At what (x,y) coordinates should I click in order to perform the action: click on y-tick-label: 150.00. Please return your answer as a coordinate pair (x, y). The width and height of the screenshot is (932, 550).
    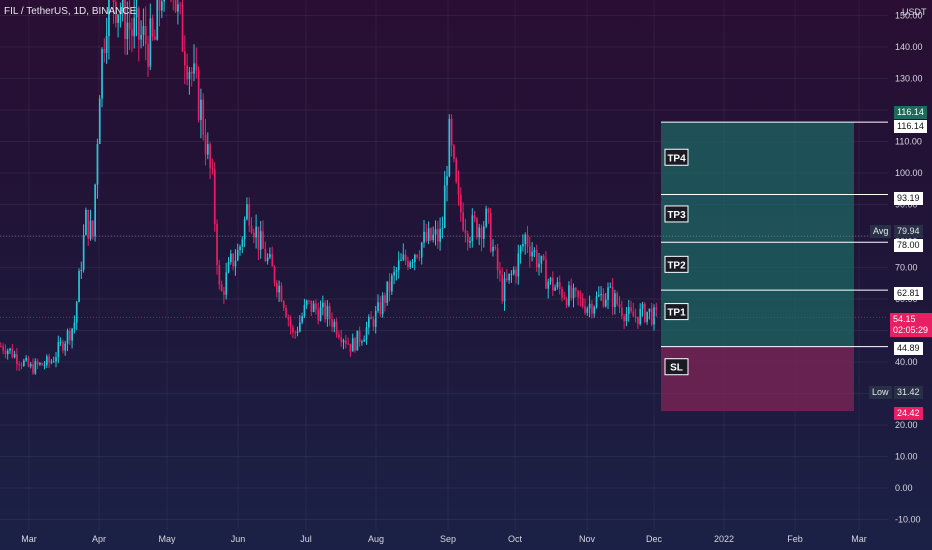
    Looking at the image, I should click on (909, 16).